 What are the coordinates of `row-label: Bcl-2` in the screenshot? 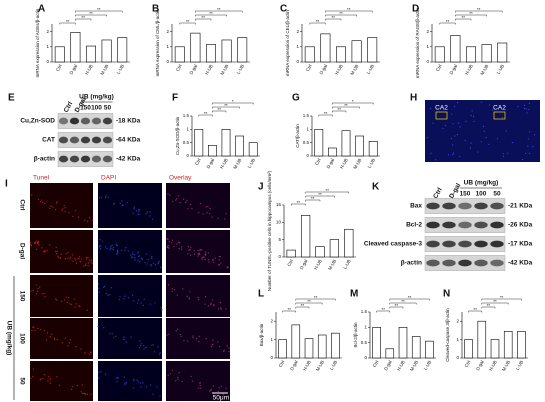 It's located at (414, 225).